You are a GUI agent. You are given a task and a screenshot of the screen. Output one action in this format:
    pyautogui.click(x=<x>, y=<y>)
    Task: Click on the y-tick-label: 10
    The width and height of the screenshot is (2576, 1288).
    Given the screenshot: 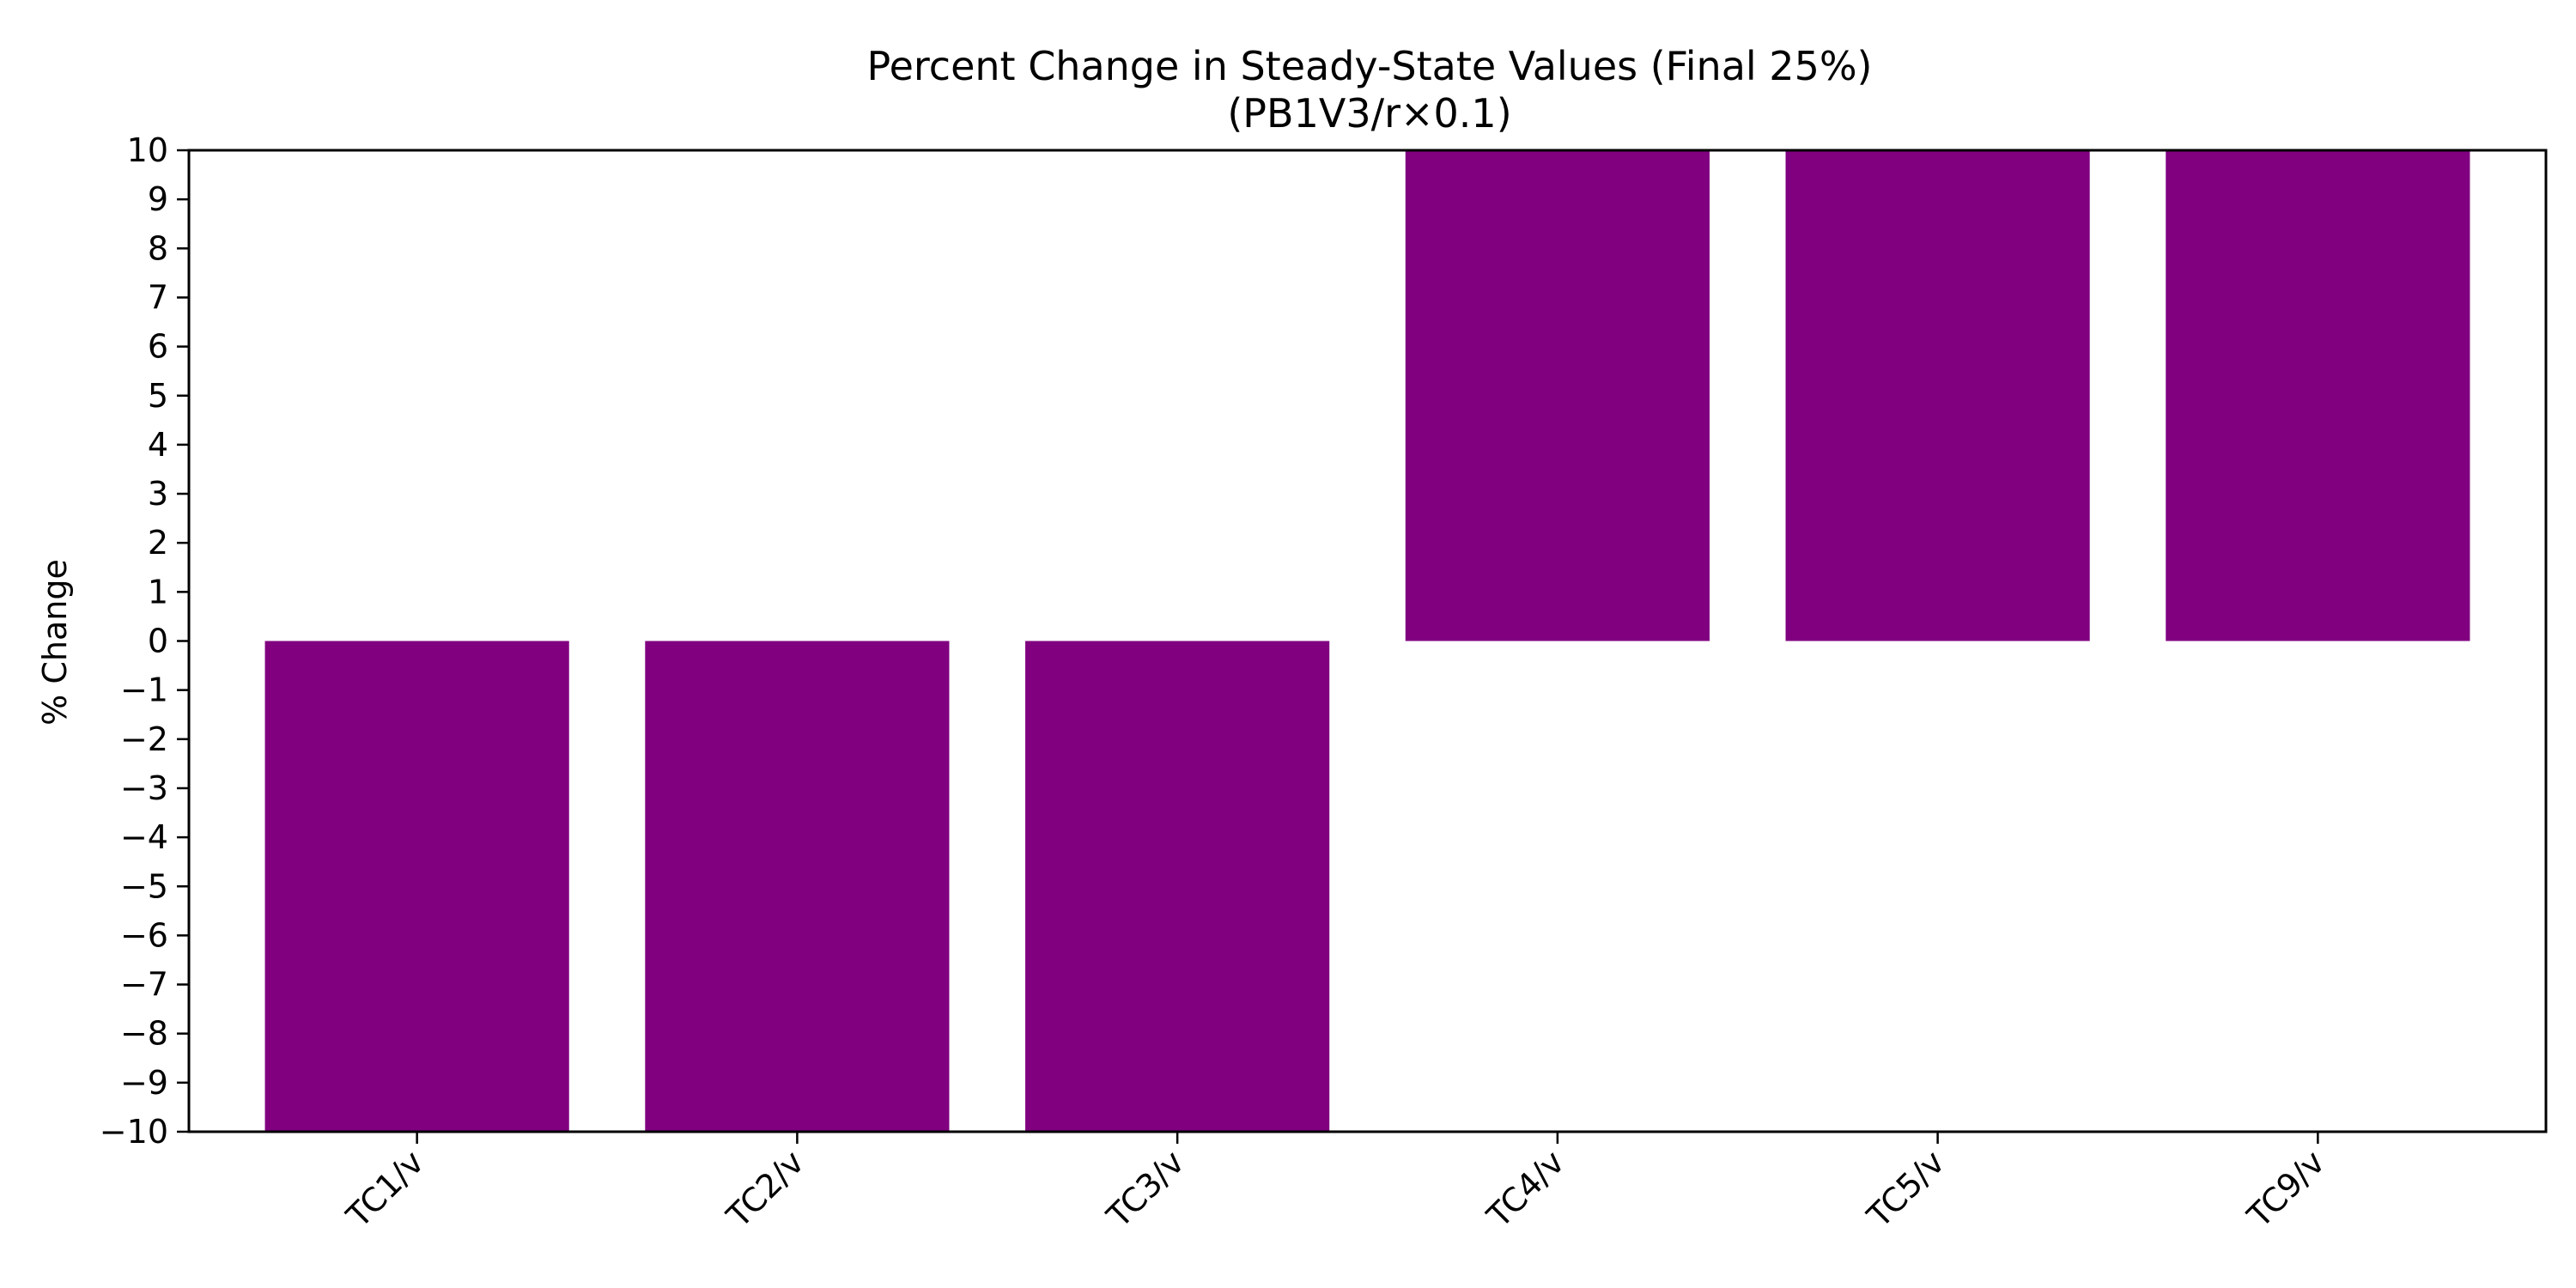 What is the action you would take?
    pyautogui.click(x=148, y=150)
    